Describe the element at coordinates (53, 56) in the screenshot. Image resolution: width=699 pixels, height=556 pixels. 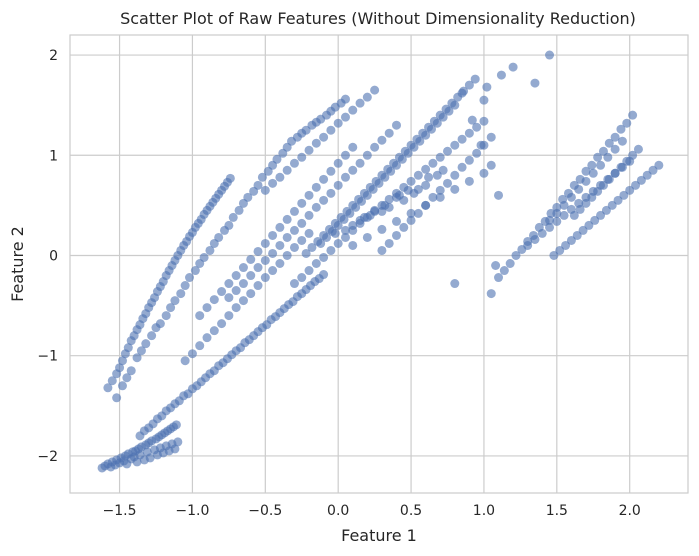
I see `y-tick-label: 2` at that location.